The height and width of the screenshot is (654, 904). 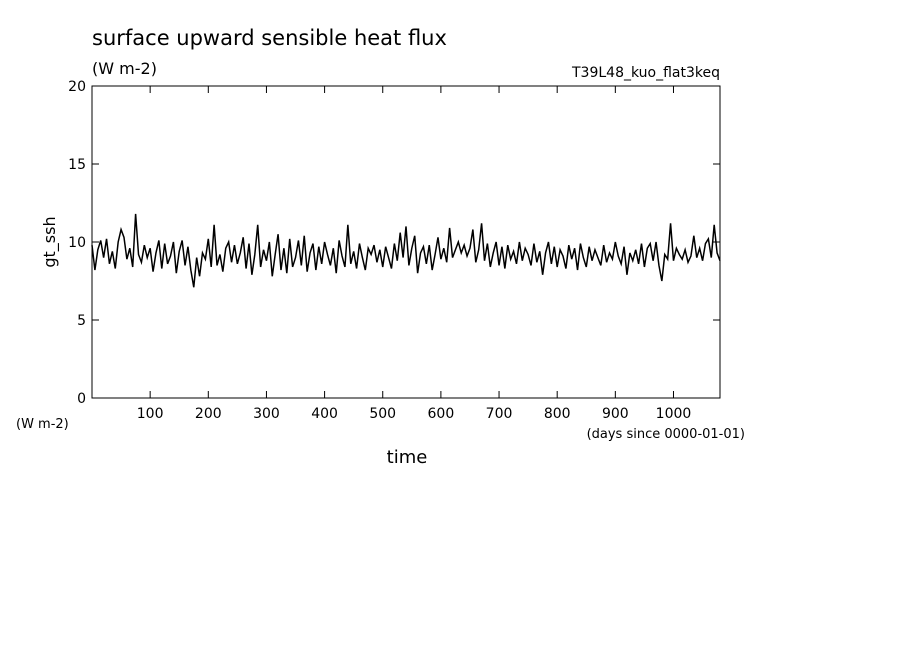 I want to click on y-tick-label: 10, so click(x=77, y=243).